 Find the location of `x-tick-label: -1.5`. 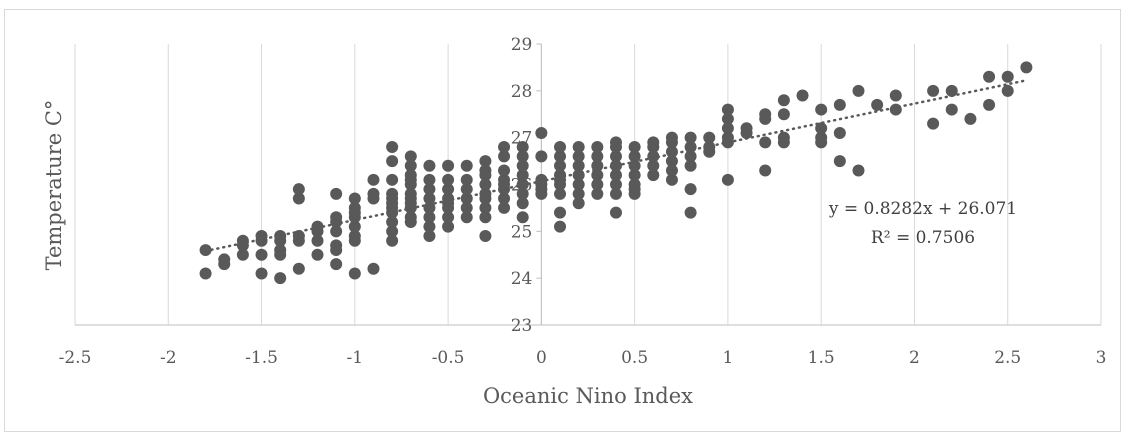

x-tick-label: -1.5 is located at coordinates (261, 358).